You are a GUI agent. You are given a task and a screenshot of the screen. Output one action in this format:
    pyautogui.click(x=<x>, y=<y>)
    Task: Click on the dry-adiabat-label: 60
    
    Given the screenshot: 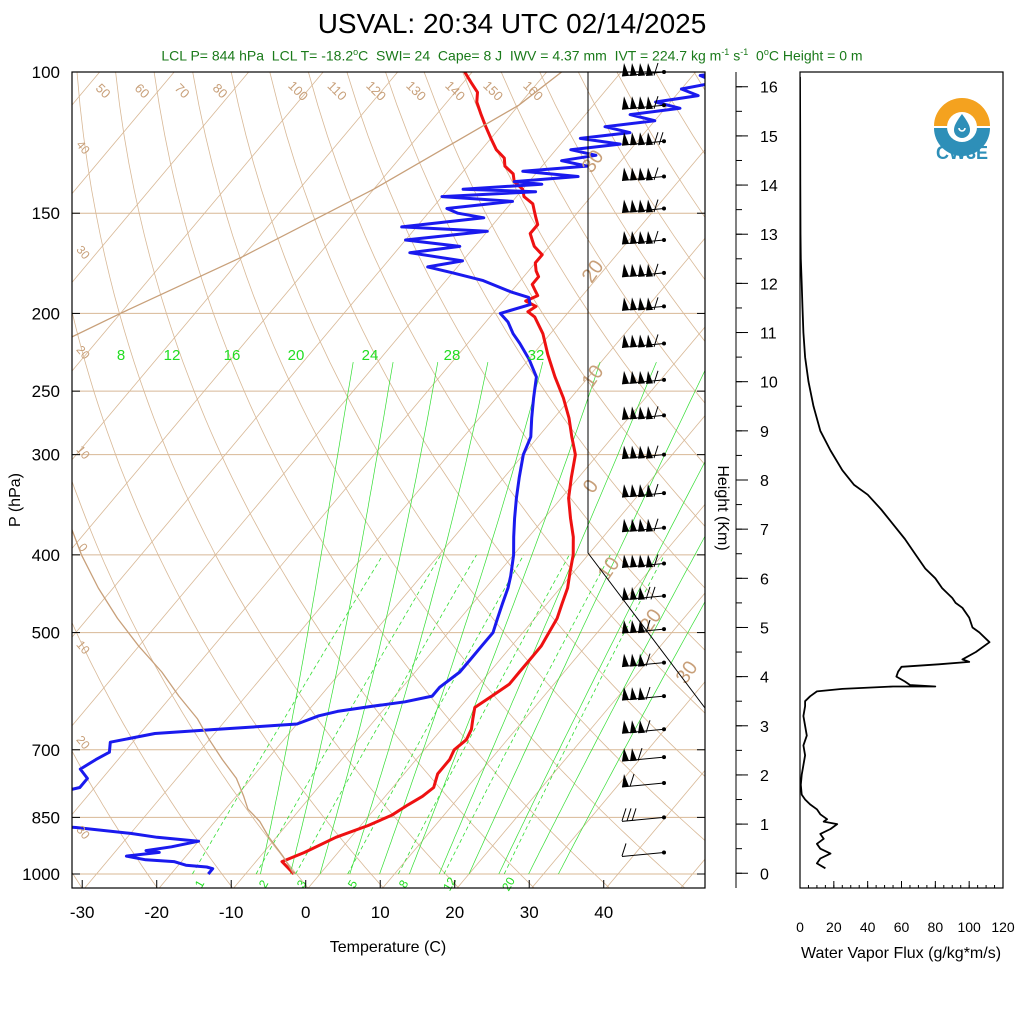 What is the action you would take?
    pyautogui.click(x=142, y=90)
    